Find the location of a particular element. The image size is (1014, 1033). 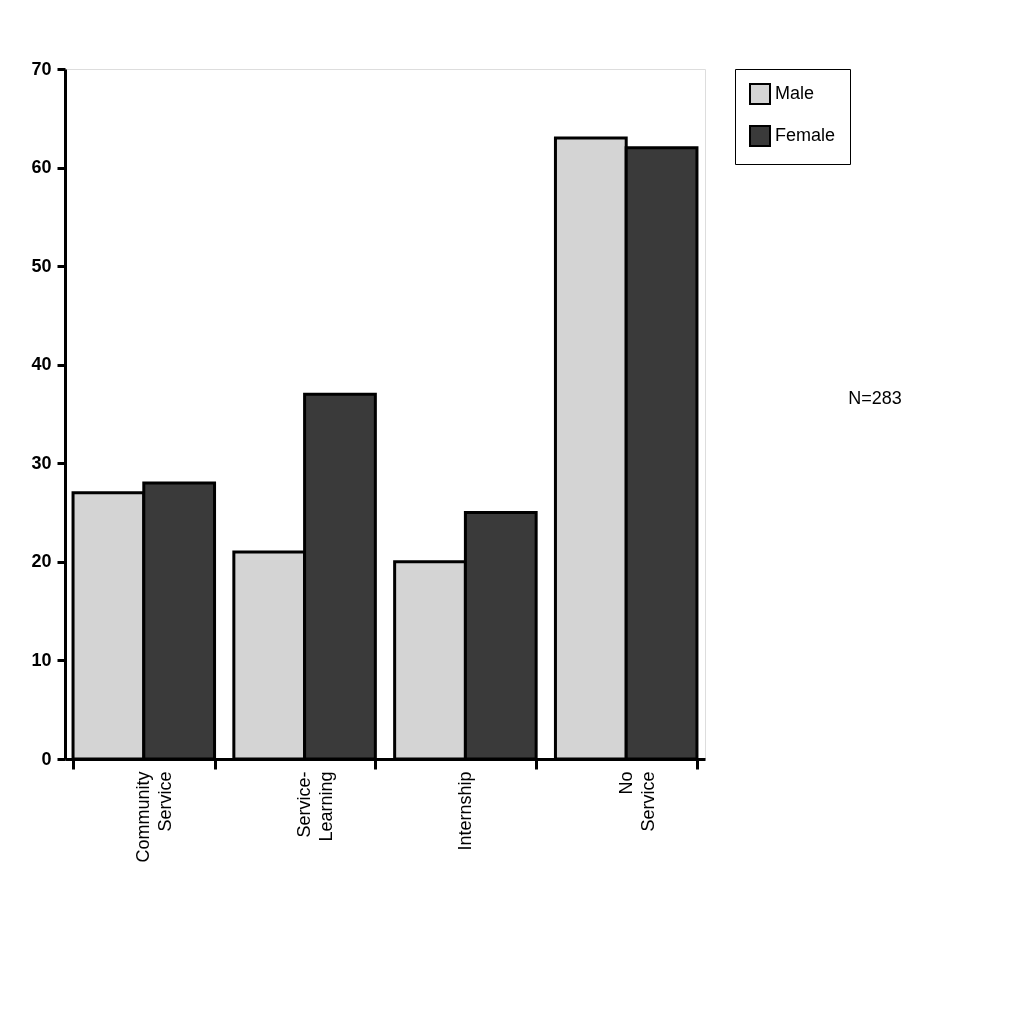

text: N=283 is located at coordinates (875, 398).